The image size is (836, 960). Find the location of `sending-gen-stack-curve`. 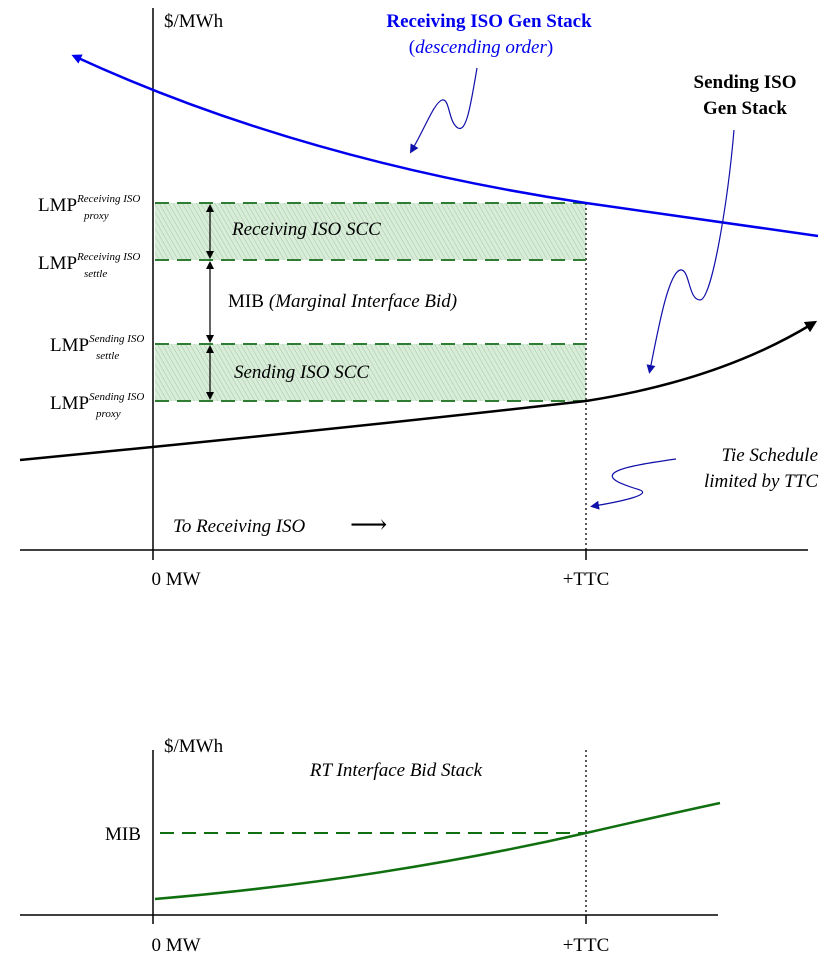

sending-gen-stack-curve is located at coordinates (418, 391).